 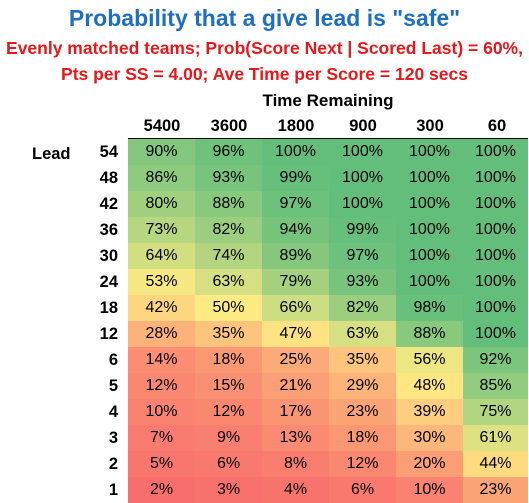 What do you see at coordinates (429, 386) in the screenshot?
I see `heatmap-cell: 48%` at bounding box center [429, 386].